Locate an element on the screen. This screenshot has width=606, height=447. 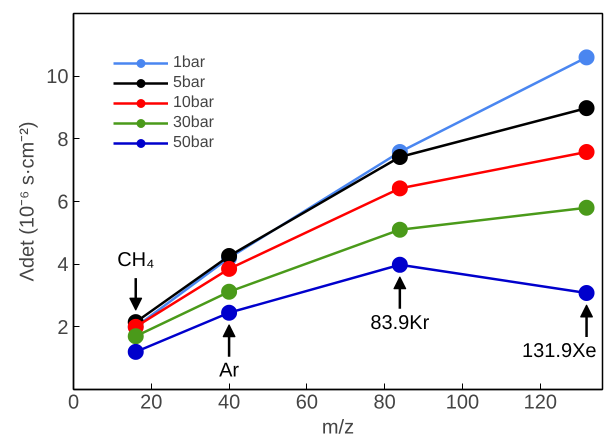
x-tick-label: 0 is located at coordinates (74, 403).